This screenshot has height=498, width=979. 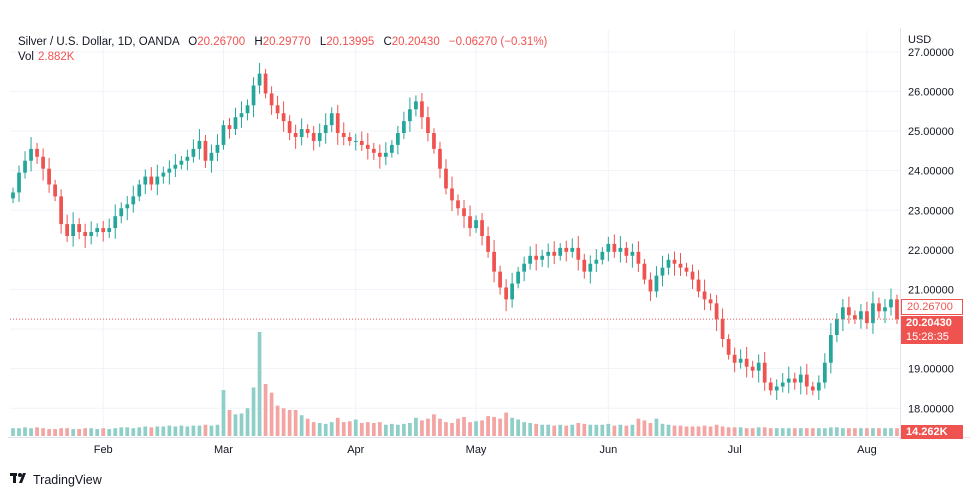 What do you see at coordinates (56, 479) in the screenshot?
I see `branding: TradingView` at bounding box center [56, 479].